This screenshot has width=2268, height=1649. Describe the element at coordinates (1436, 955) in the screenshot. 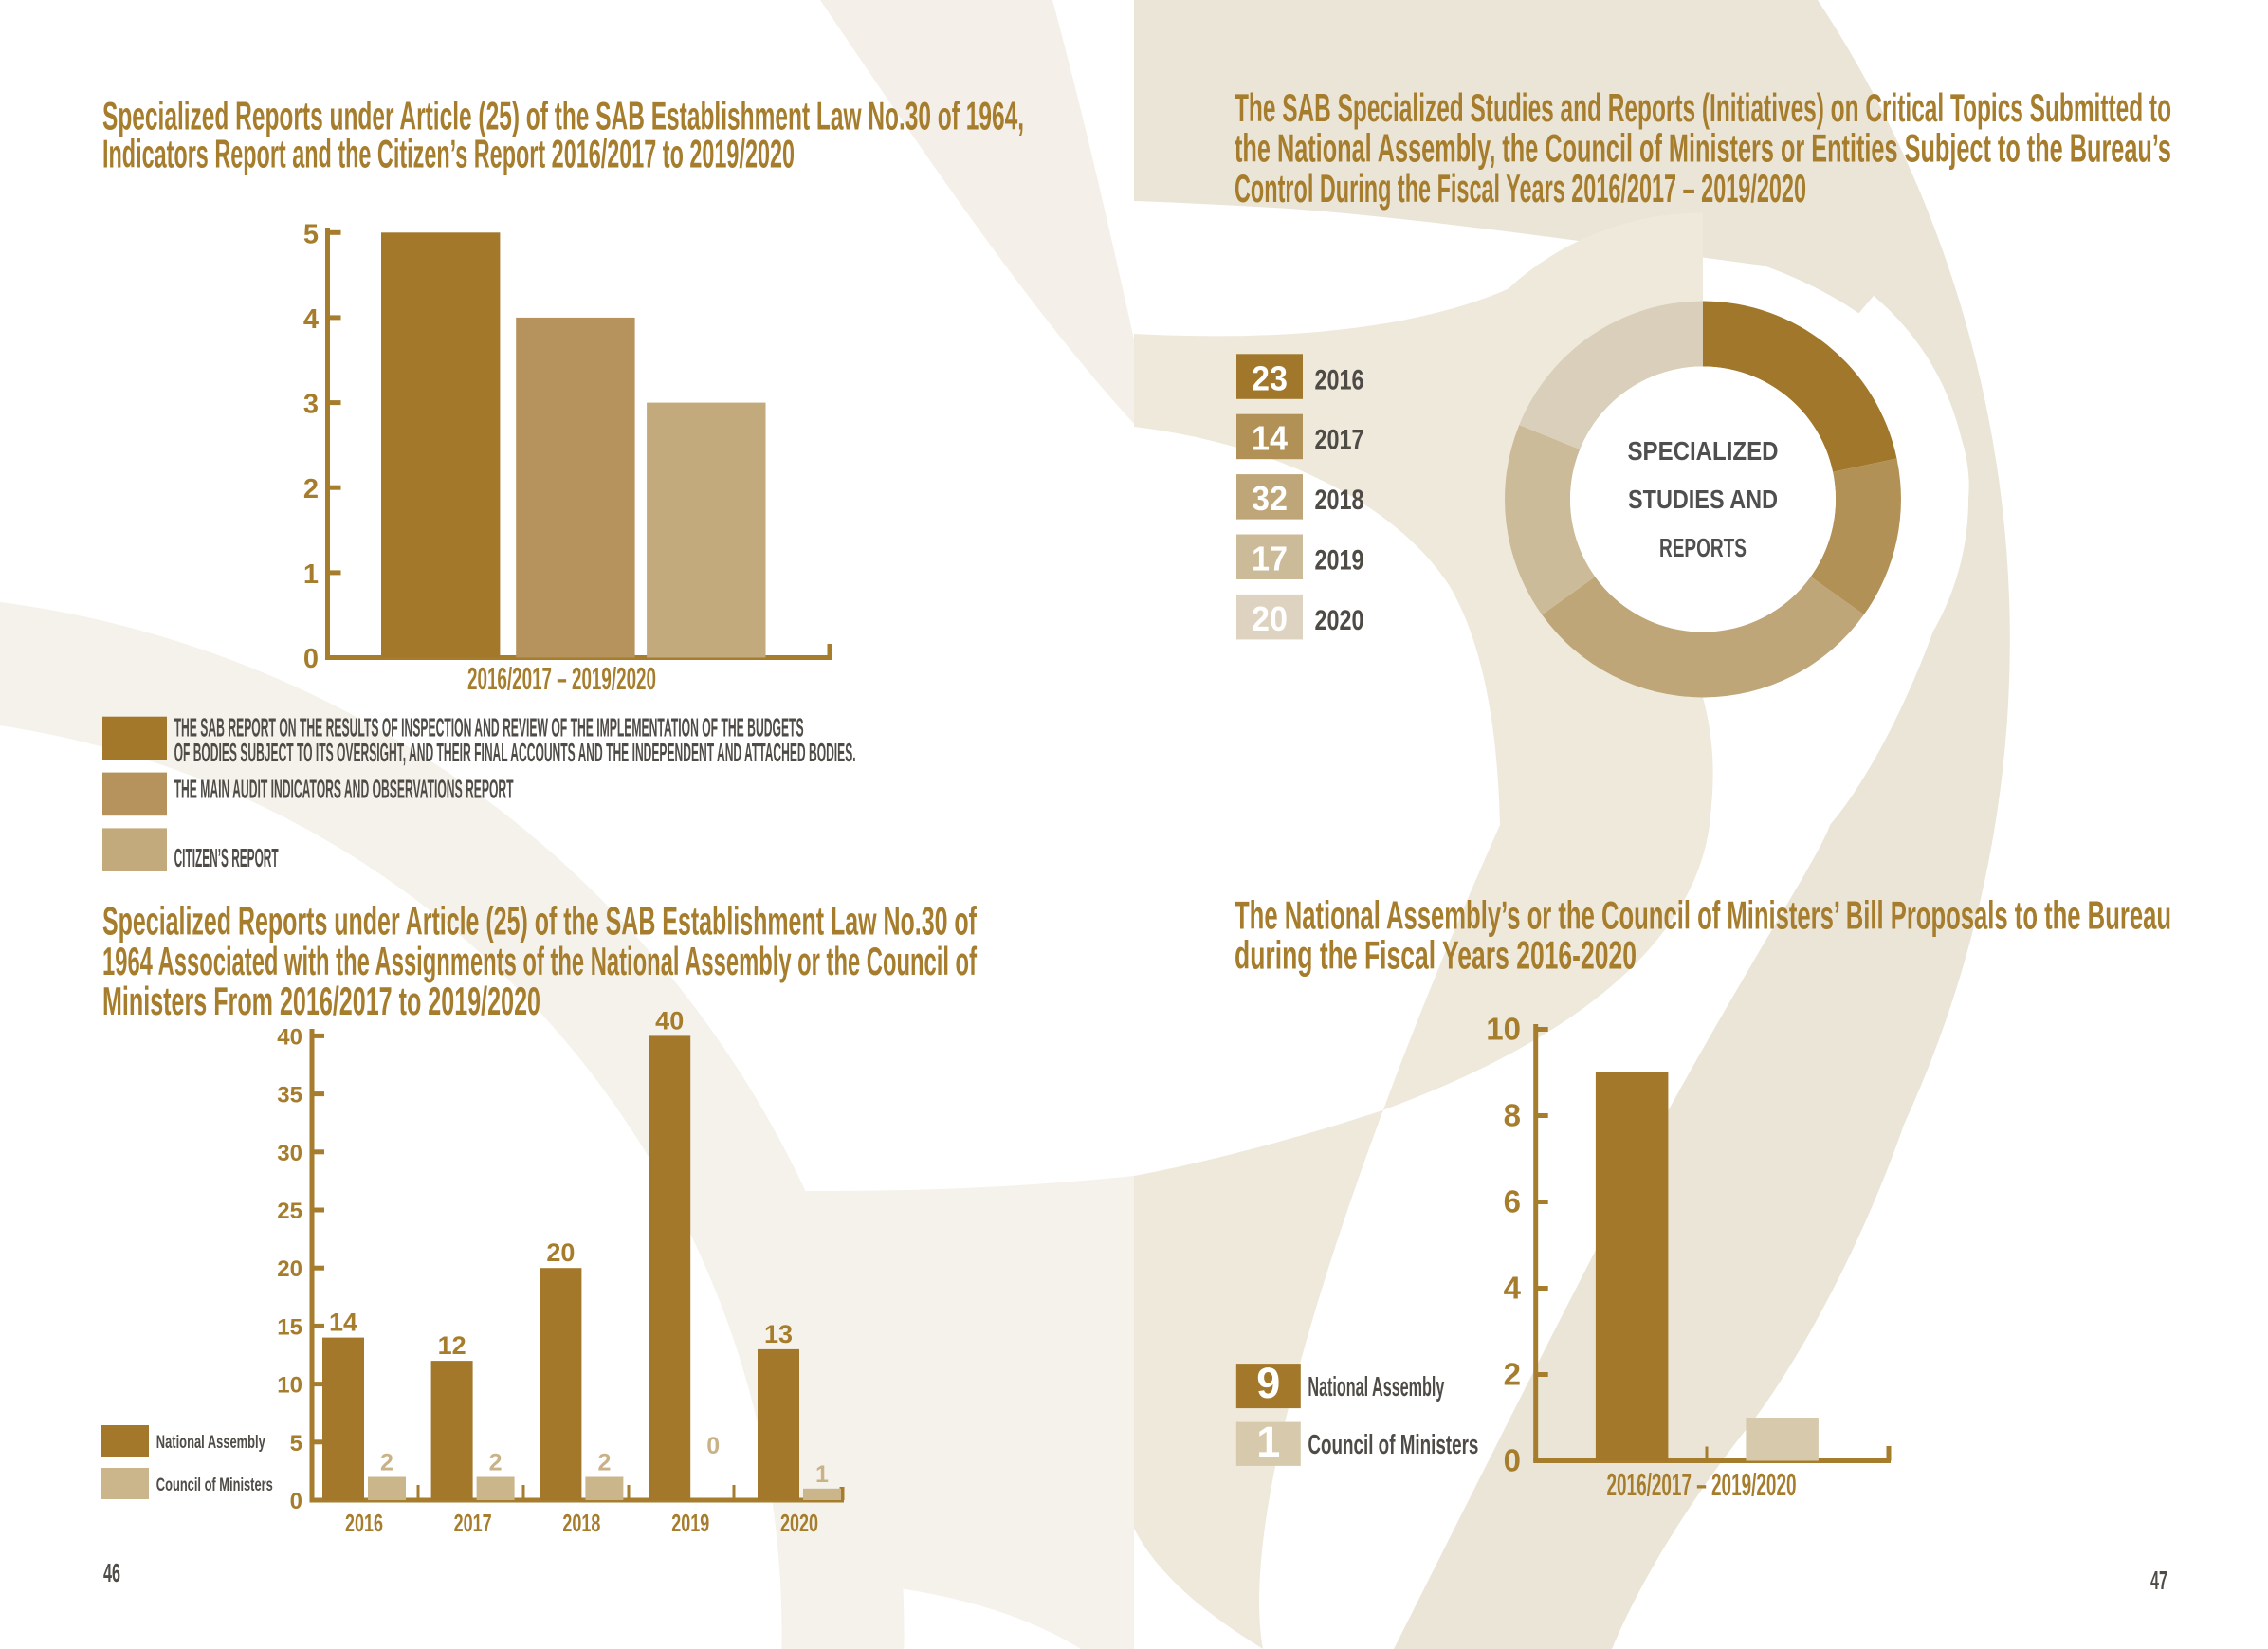

I see `svg-text:during the Fiscal Years 2016-2: during the Fiscal Years 2016-2020` at that location.